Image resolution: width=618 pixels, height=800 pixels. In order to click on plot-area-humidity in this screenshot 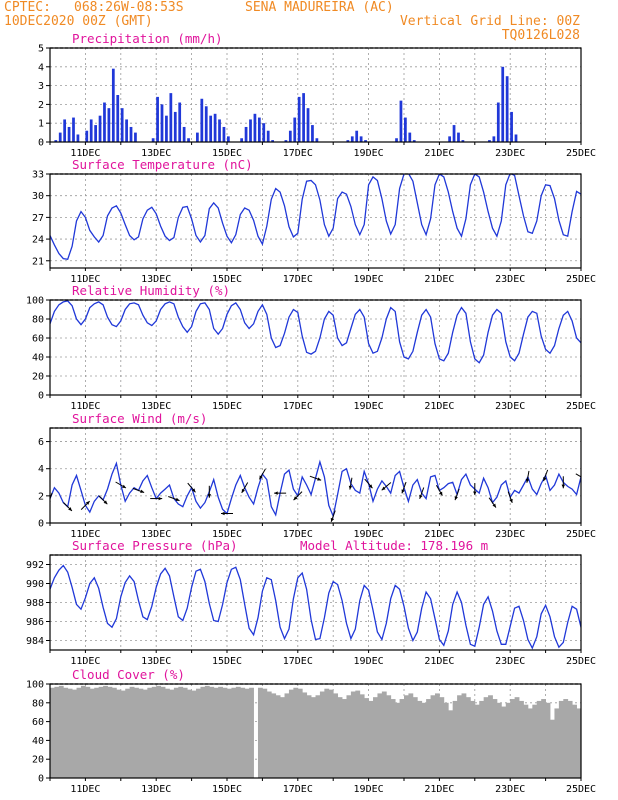, I will do `click(315, 332)`.